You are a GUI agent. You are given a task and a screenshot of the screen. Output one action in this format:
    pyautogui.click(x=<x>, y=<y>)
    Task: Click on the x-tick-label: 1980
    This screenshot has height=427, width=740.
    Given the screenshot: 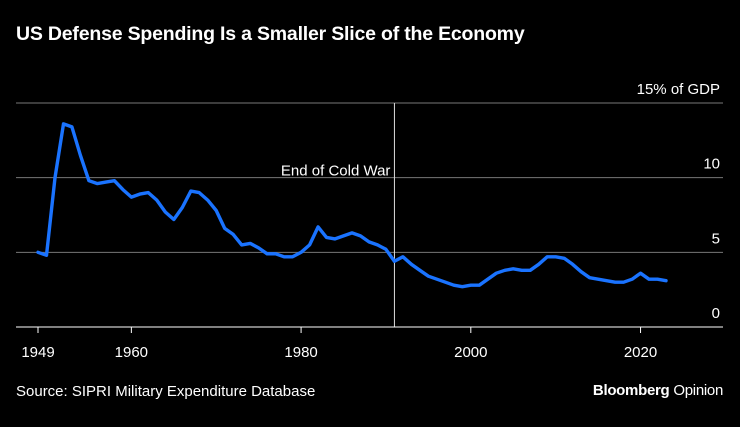 What is the action you would take?
    pyautogui.click(x=300, y=352)
    